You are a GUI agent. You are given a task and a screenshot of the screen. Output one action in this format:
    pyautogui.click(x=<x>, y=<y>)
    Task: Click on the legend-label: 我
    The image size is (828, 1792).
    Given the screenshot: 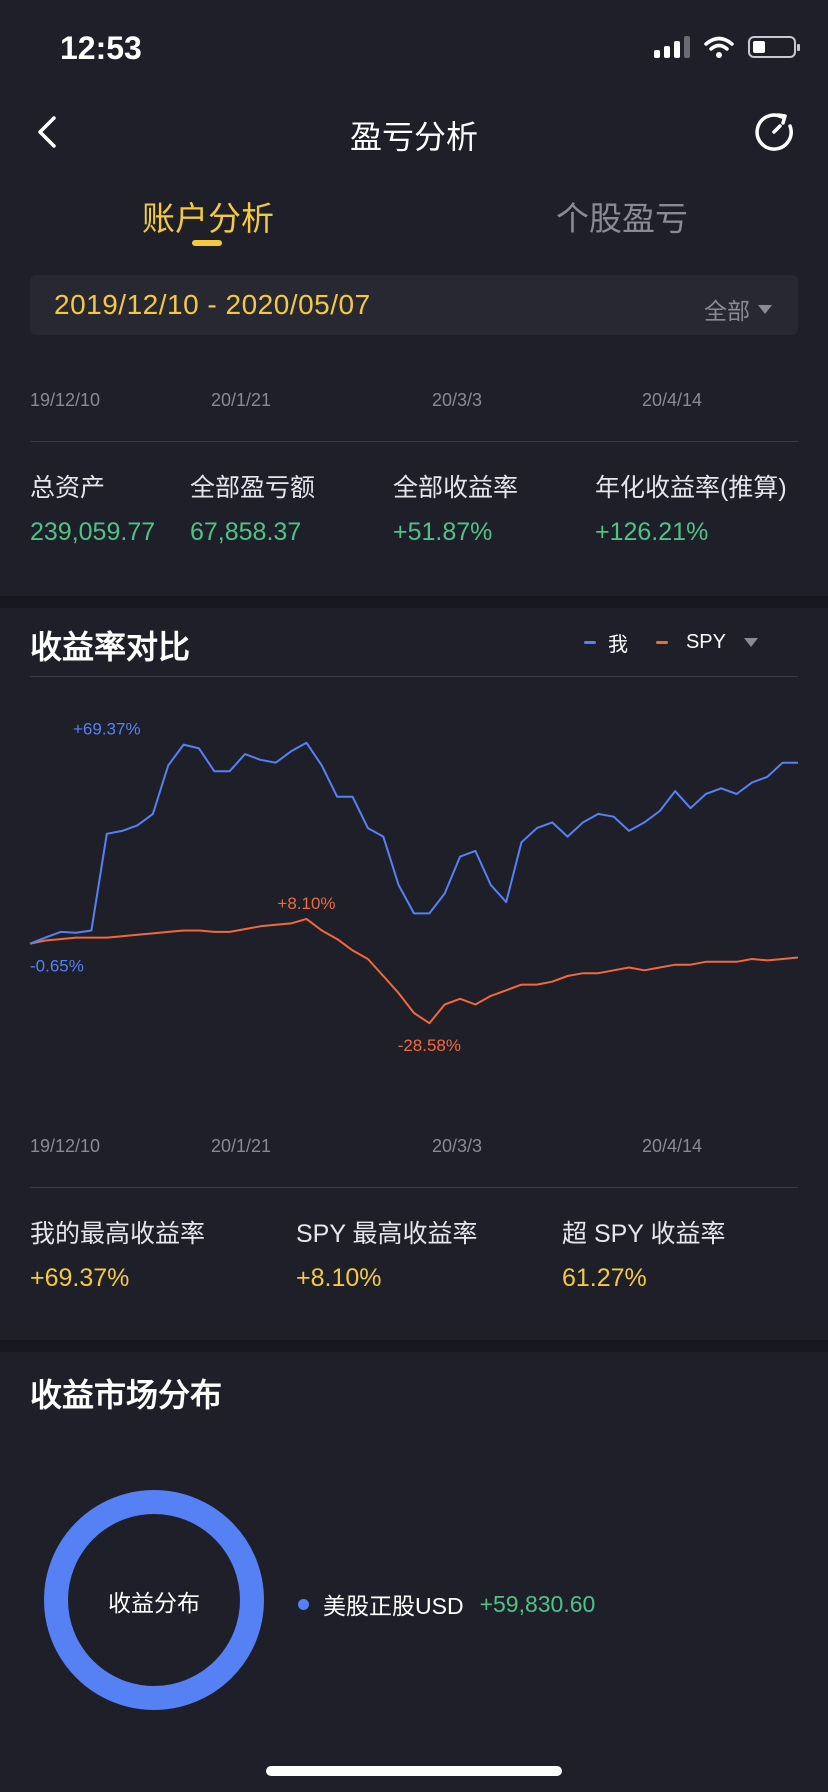 What is the action you would take?
    pyautogui.click(x=617, y=645)
    